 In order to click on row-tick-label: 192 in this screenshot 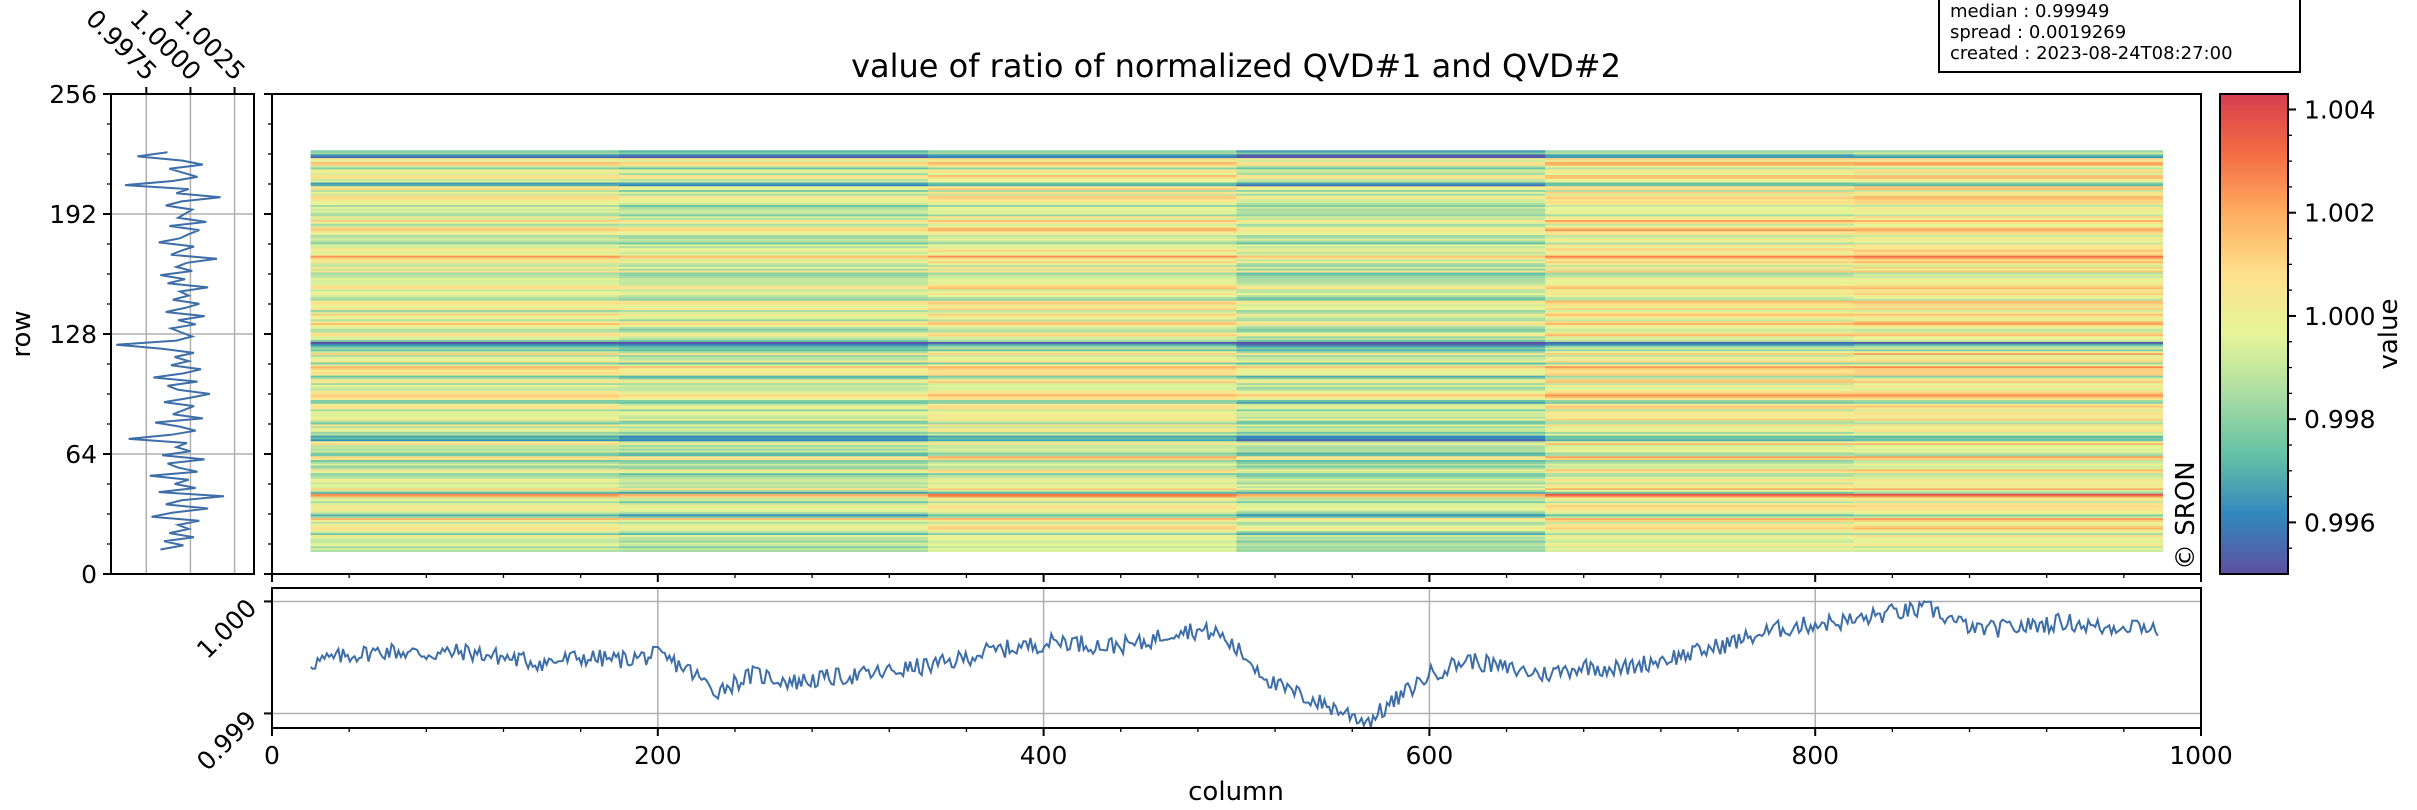, I will do `click(73, 214)`.